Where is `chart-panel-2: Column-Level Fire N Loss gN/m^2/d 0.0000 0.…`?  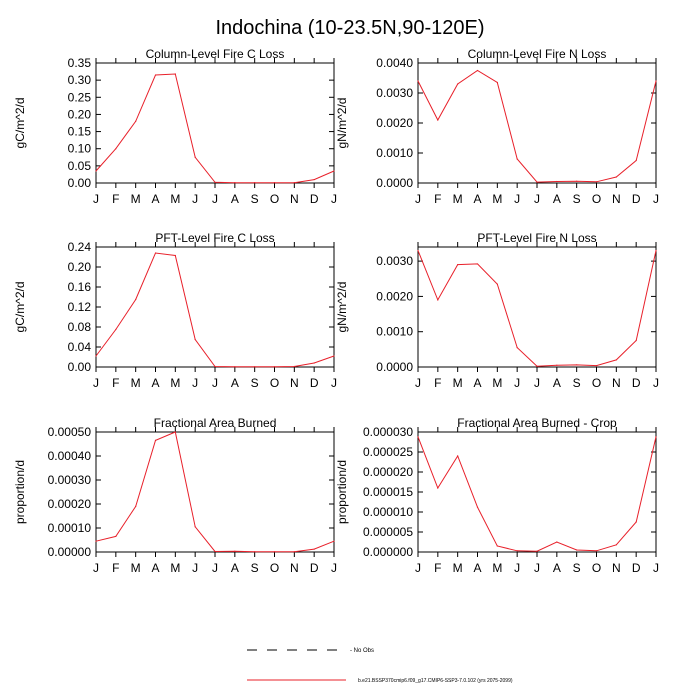
chart-panel-2: Column-Level Fire N Loss gN/m^2/d 0.0000 0.… is located at coordinates (497, 126).